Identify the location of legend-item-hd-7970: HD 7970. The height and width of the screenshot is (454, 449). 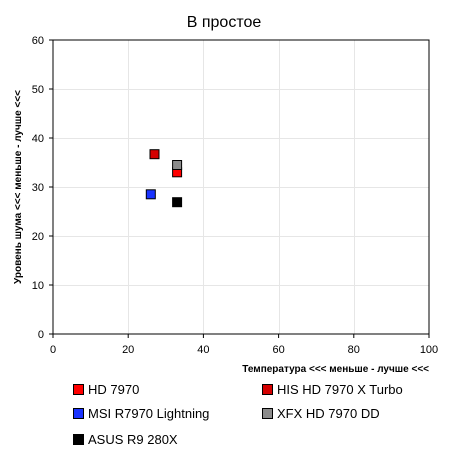
(106, 389).